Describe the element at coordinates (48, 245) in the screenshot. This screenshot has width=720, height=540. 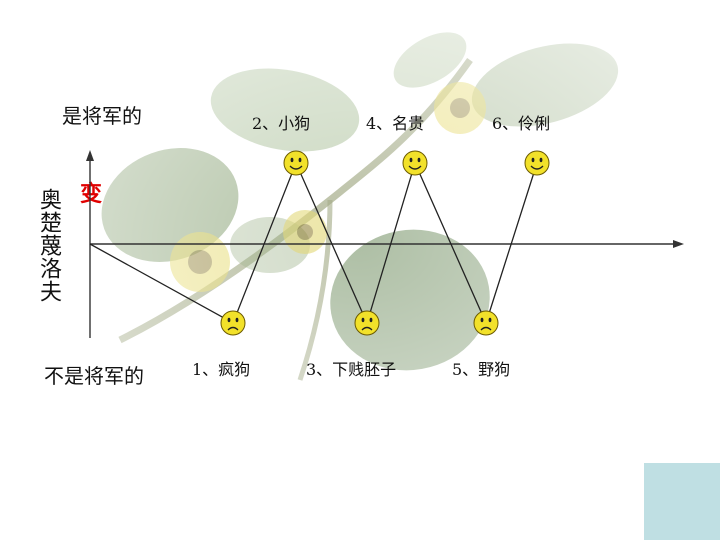
I see `vertical-name-label: 奥楚蔑洛夫` at that location.